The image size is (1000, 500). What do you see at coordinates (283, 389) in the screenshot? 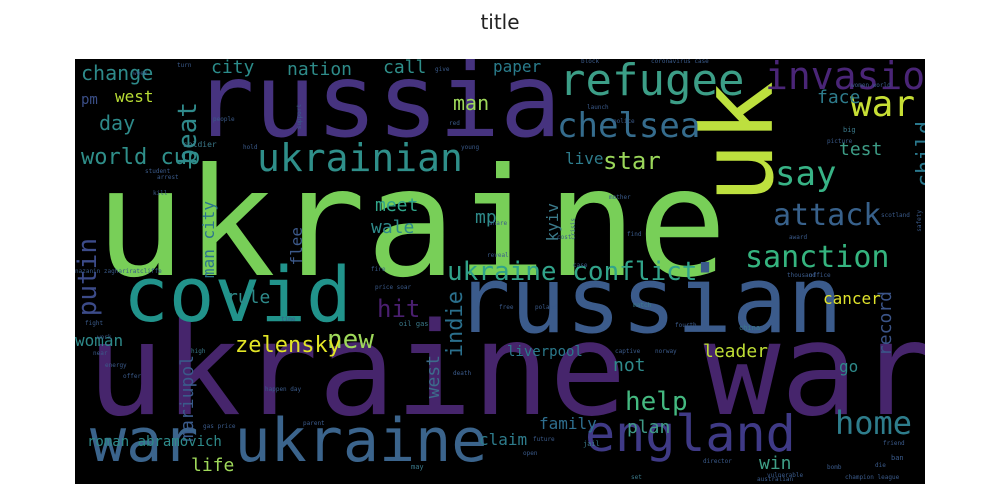
I see `cloud-word: happen day` at bounding box center [283, 389].